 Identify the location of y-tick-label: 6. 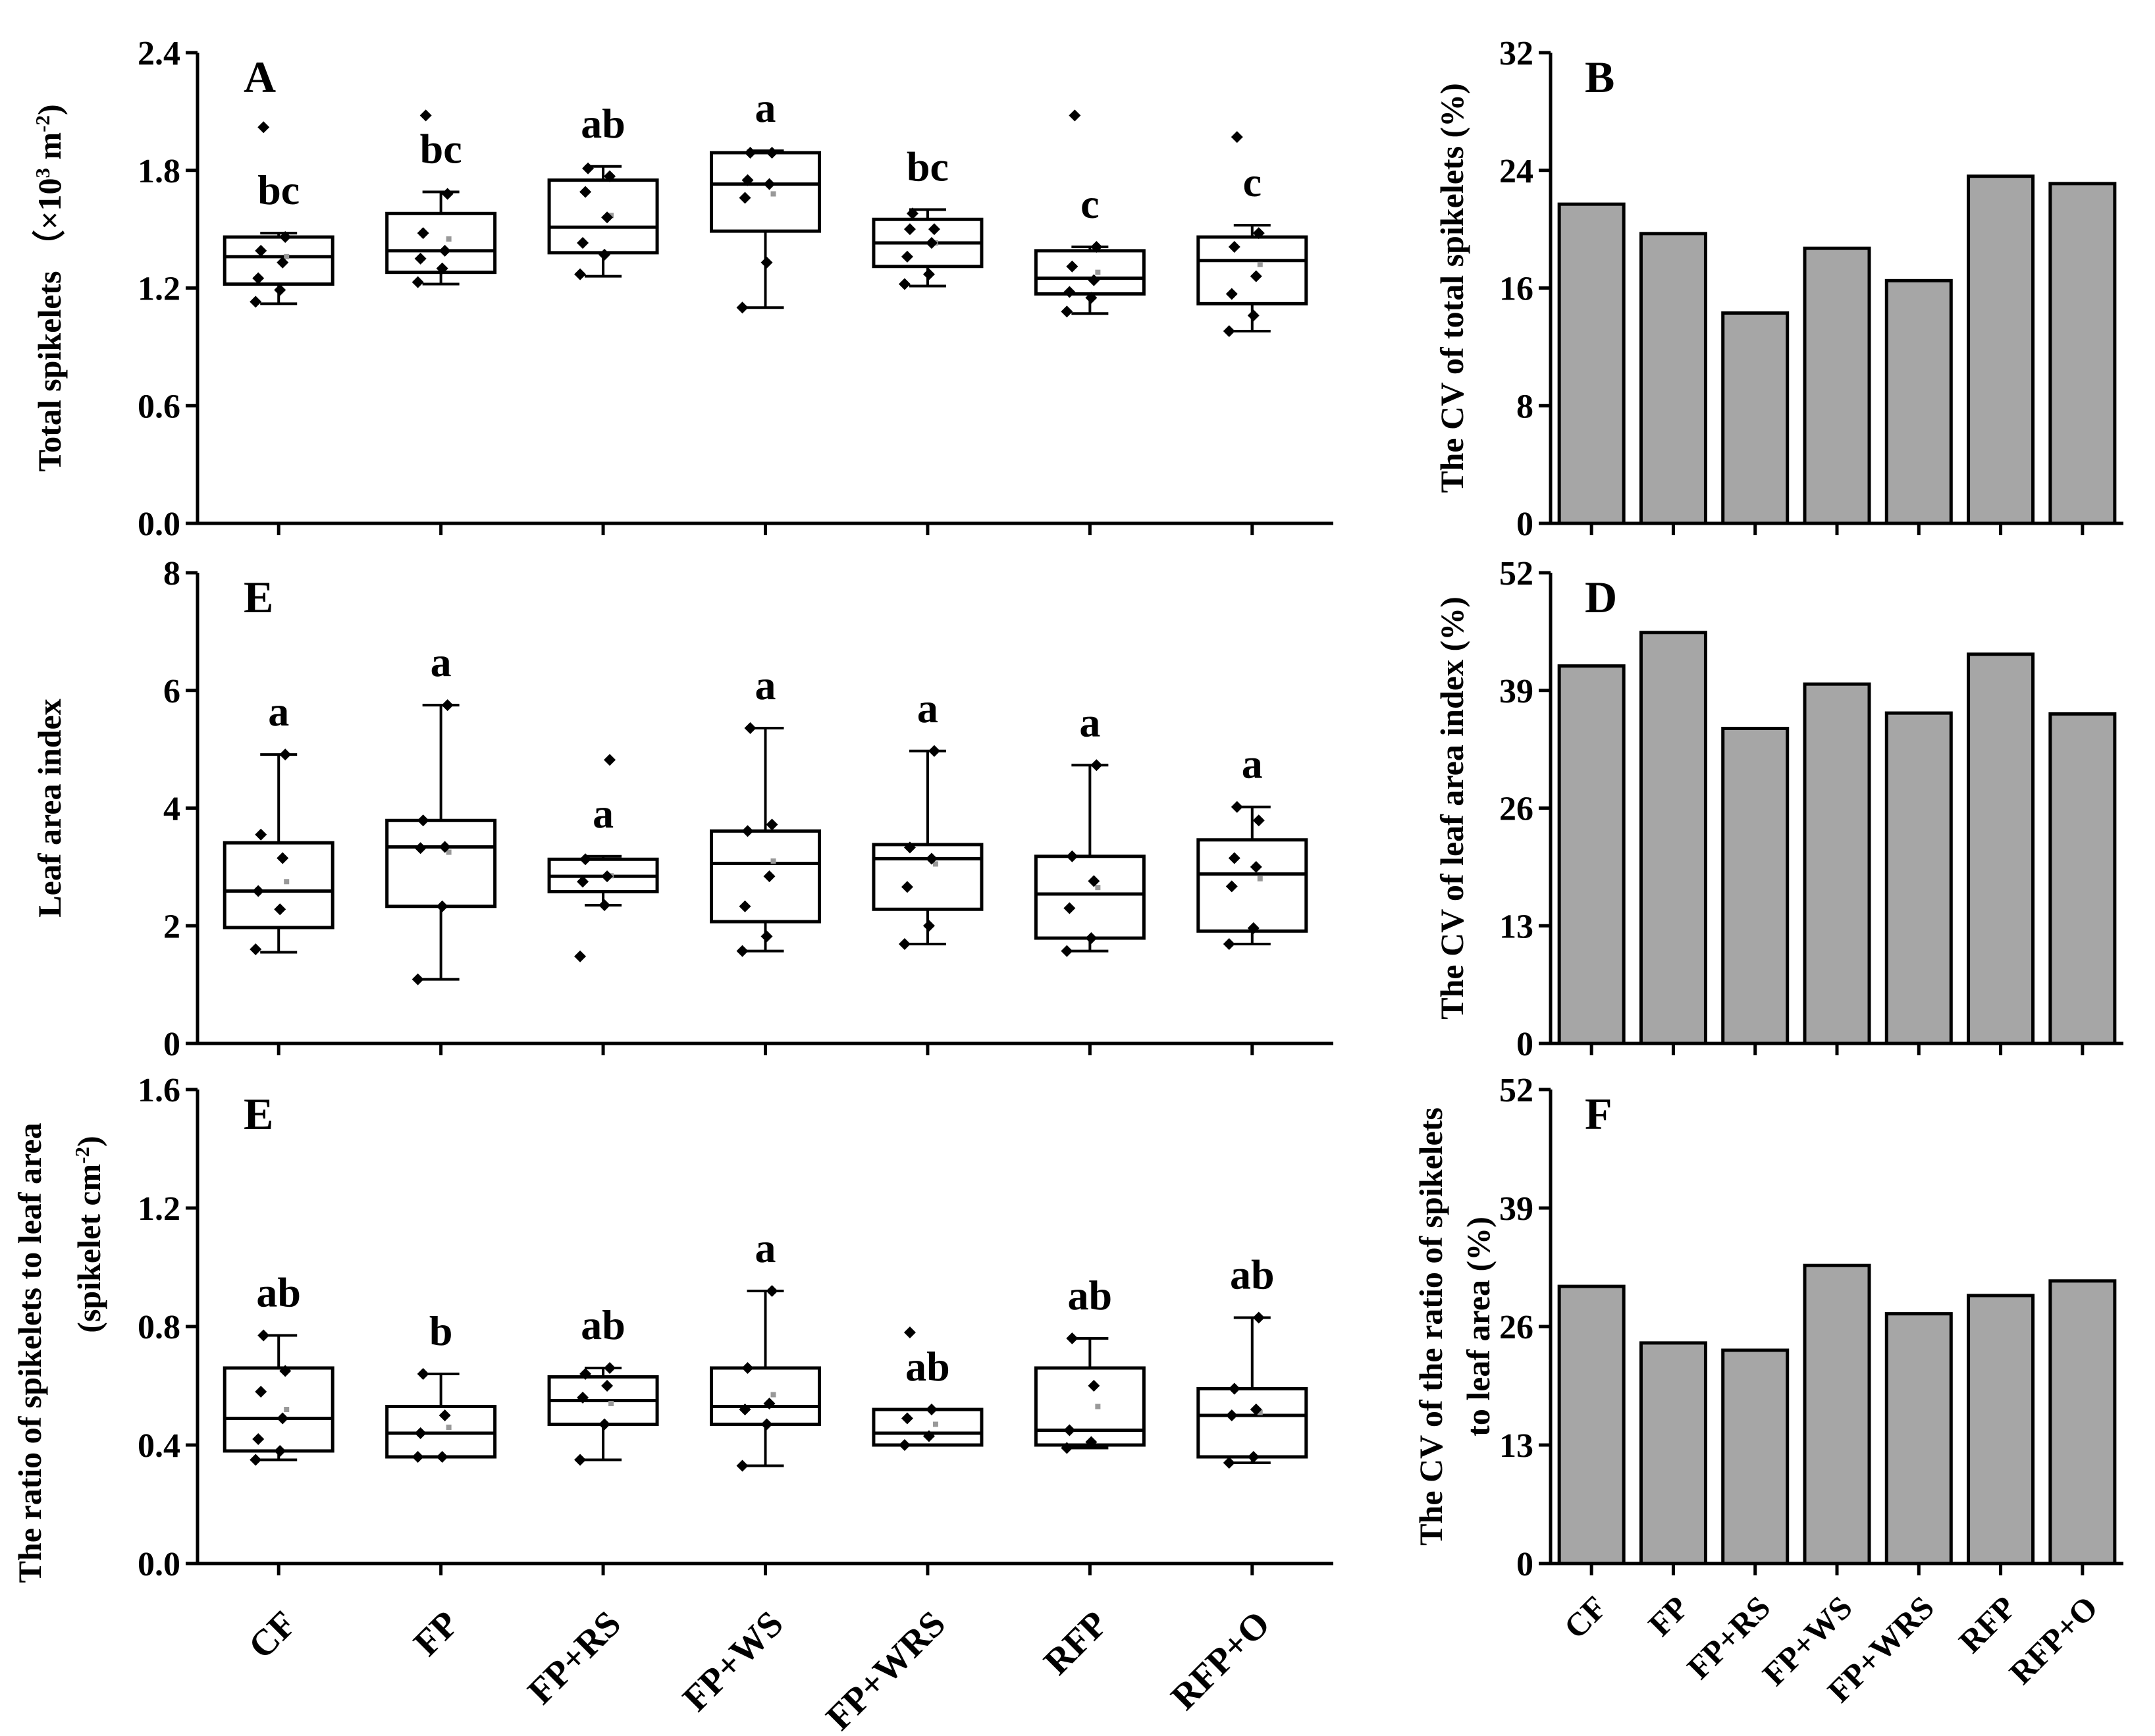
(171, 691).